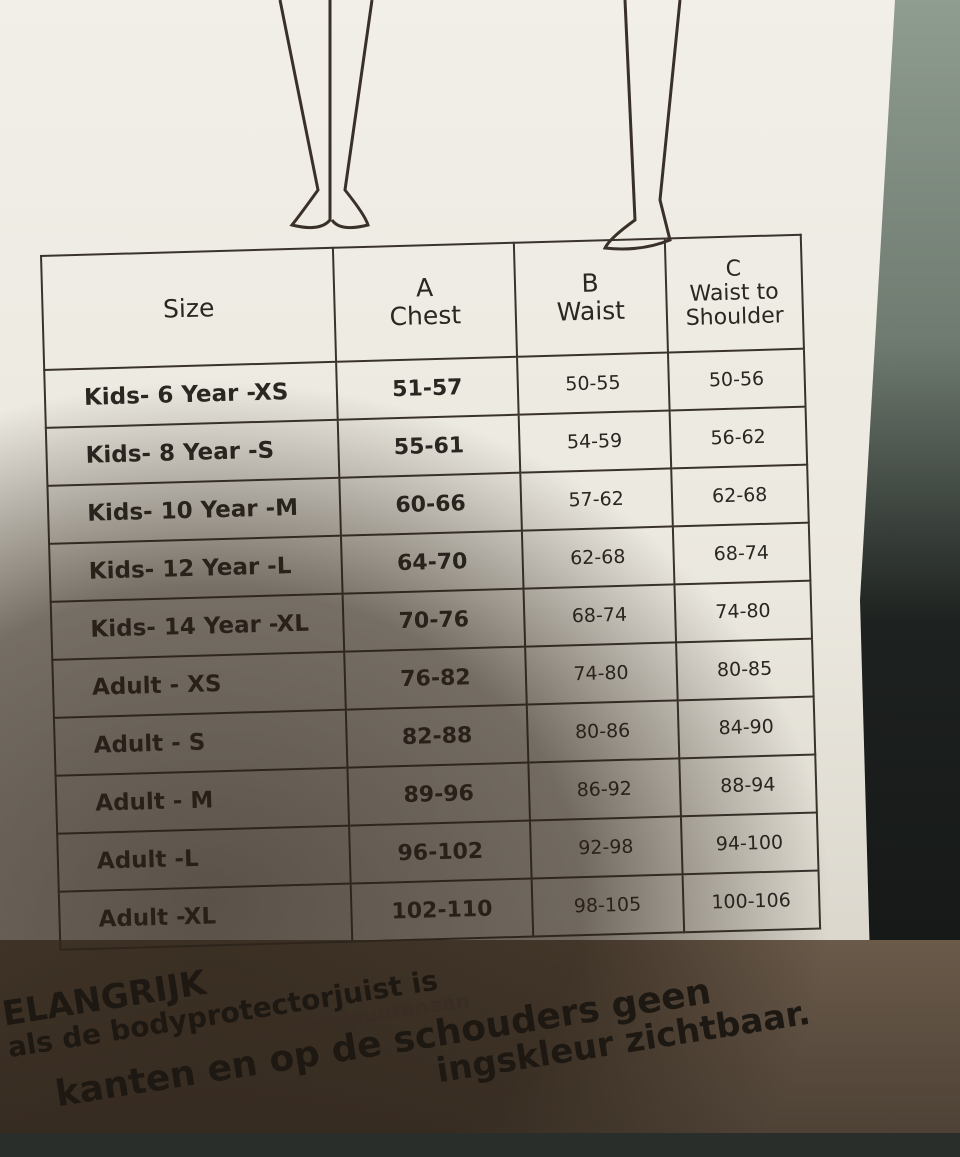 The width and height of the screenshot is (960, 1157). What do you see at coordinates (749, 843) in the screenshot?
I see `waist-to-shoulder-cell: 94-100` at bounding box center [749, 843].